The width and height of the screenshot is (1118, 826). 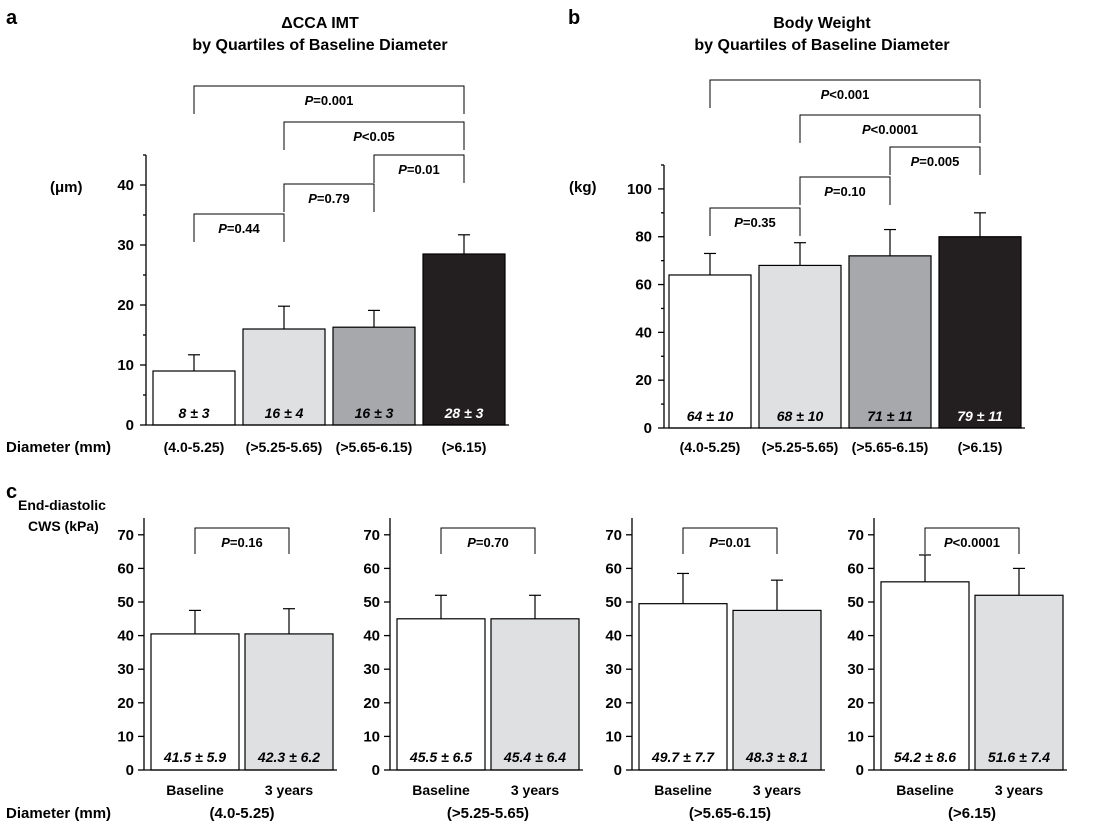 I want to click on panel-a-p-value-label: P=0.001, so click(x=329, y=100).